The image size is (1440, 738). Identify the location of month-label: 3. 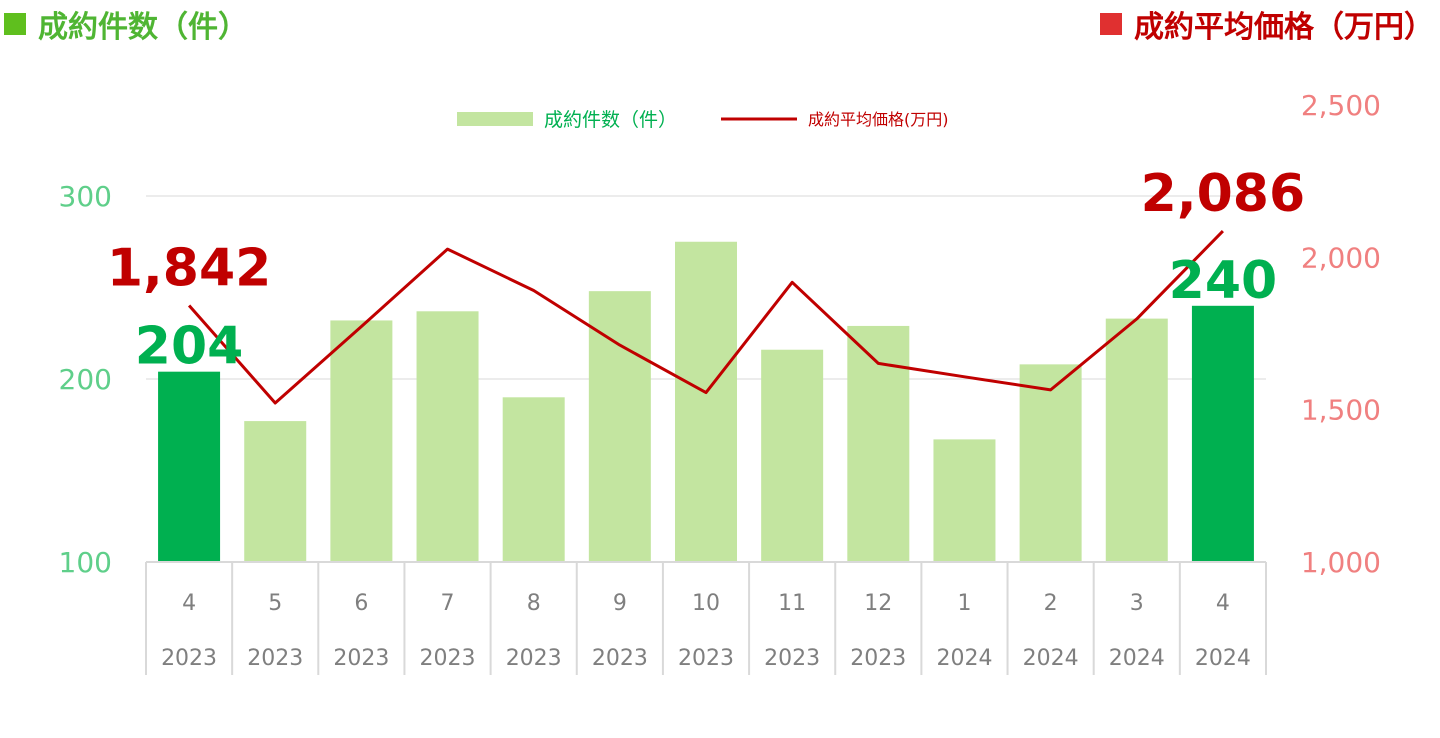
(1137, 603).